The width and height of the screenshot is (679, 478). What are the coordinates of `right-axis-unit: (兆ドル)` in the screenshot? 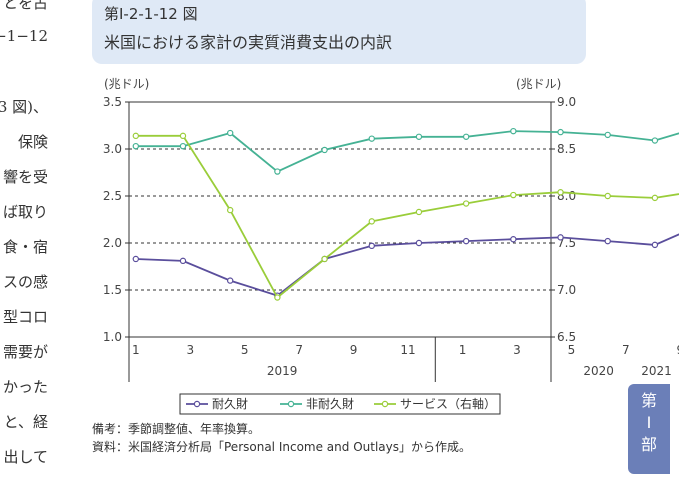 It's located at (539, 84).